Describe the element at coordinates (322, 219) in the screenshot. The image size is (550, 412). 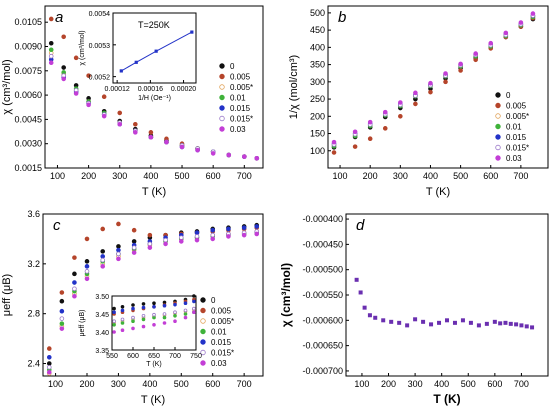
I see `y-tick-label: -0.000400` at that location.